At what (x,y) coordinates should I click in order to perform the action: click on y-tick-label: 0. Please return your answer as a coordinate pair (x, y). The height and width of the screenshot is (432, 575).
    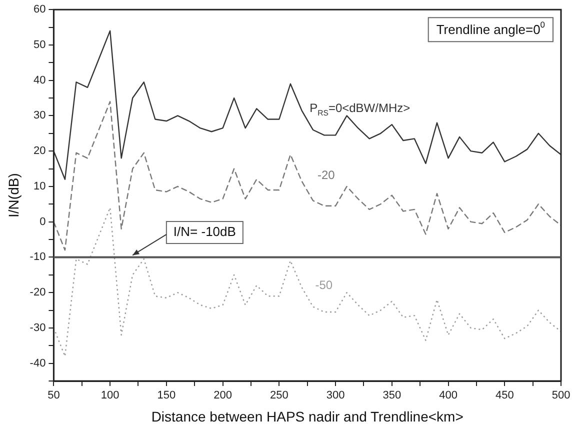
    Looking at the image, I should click on (43, 222).